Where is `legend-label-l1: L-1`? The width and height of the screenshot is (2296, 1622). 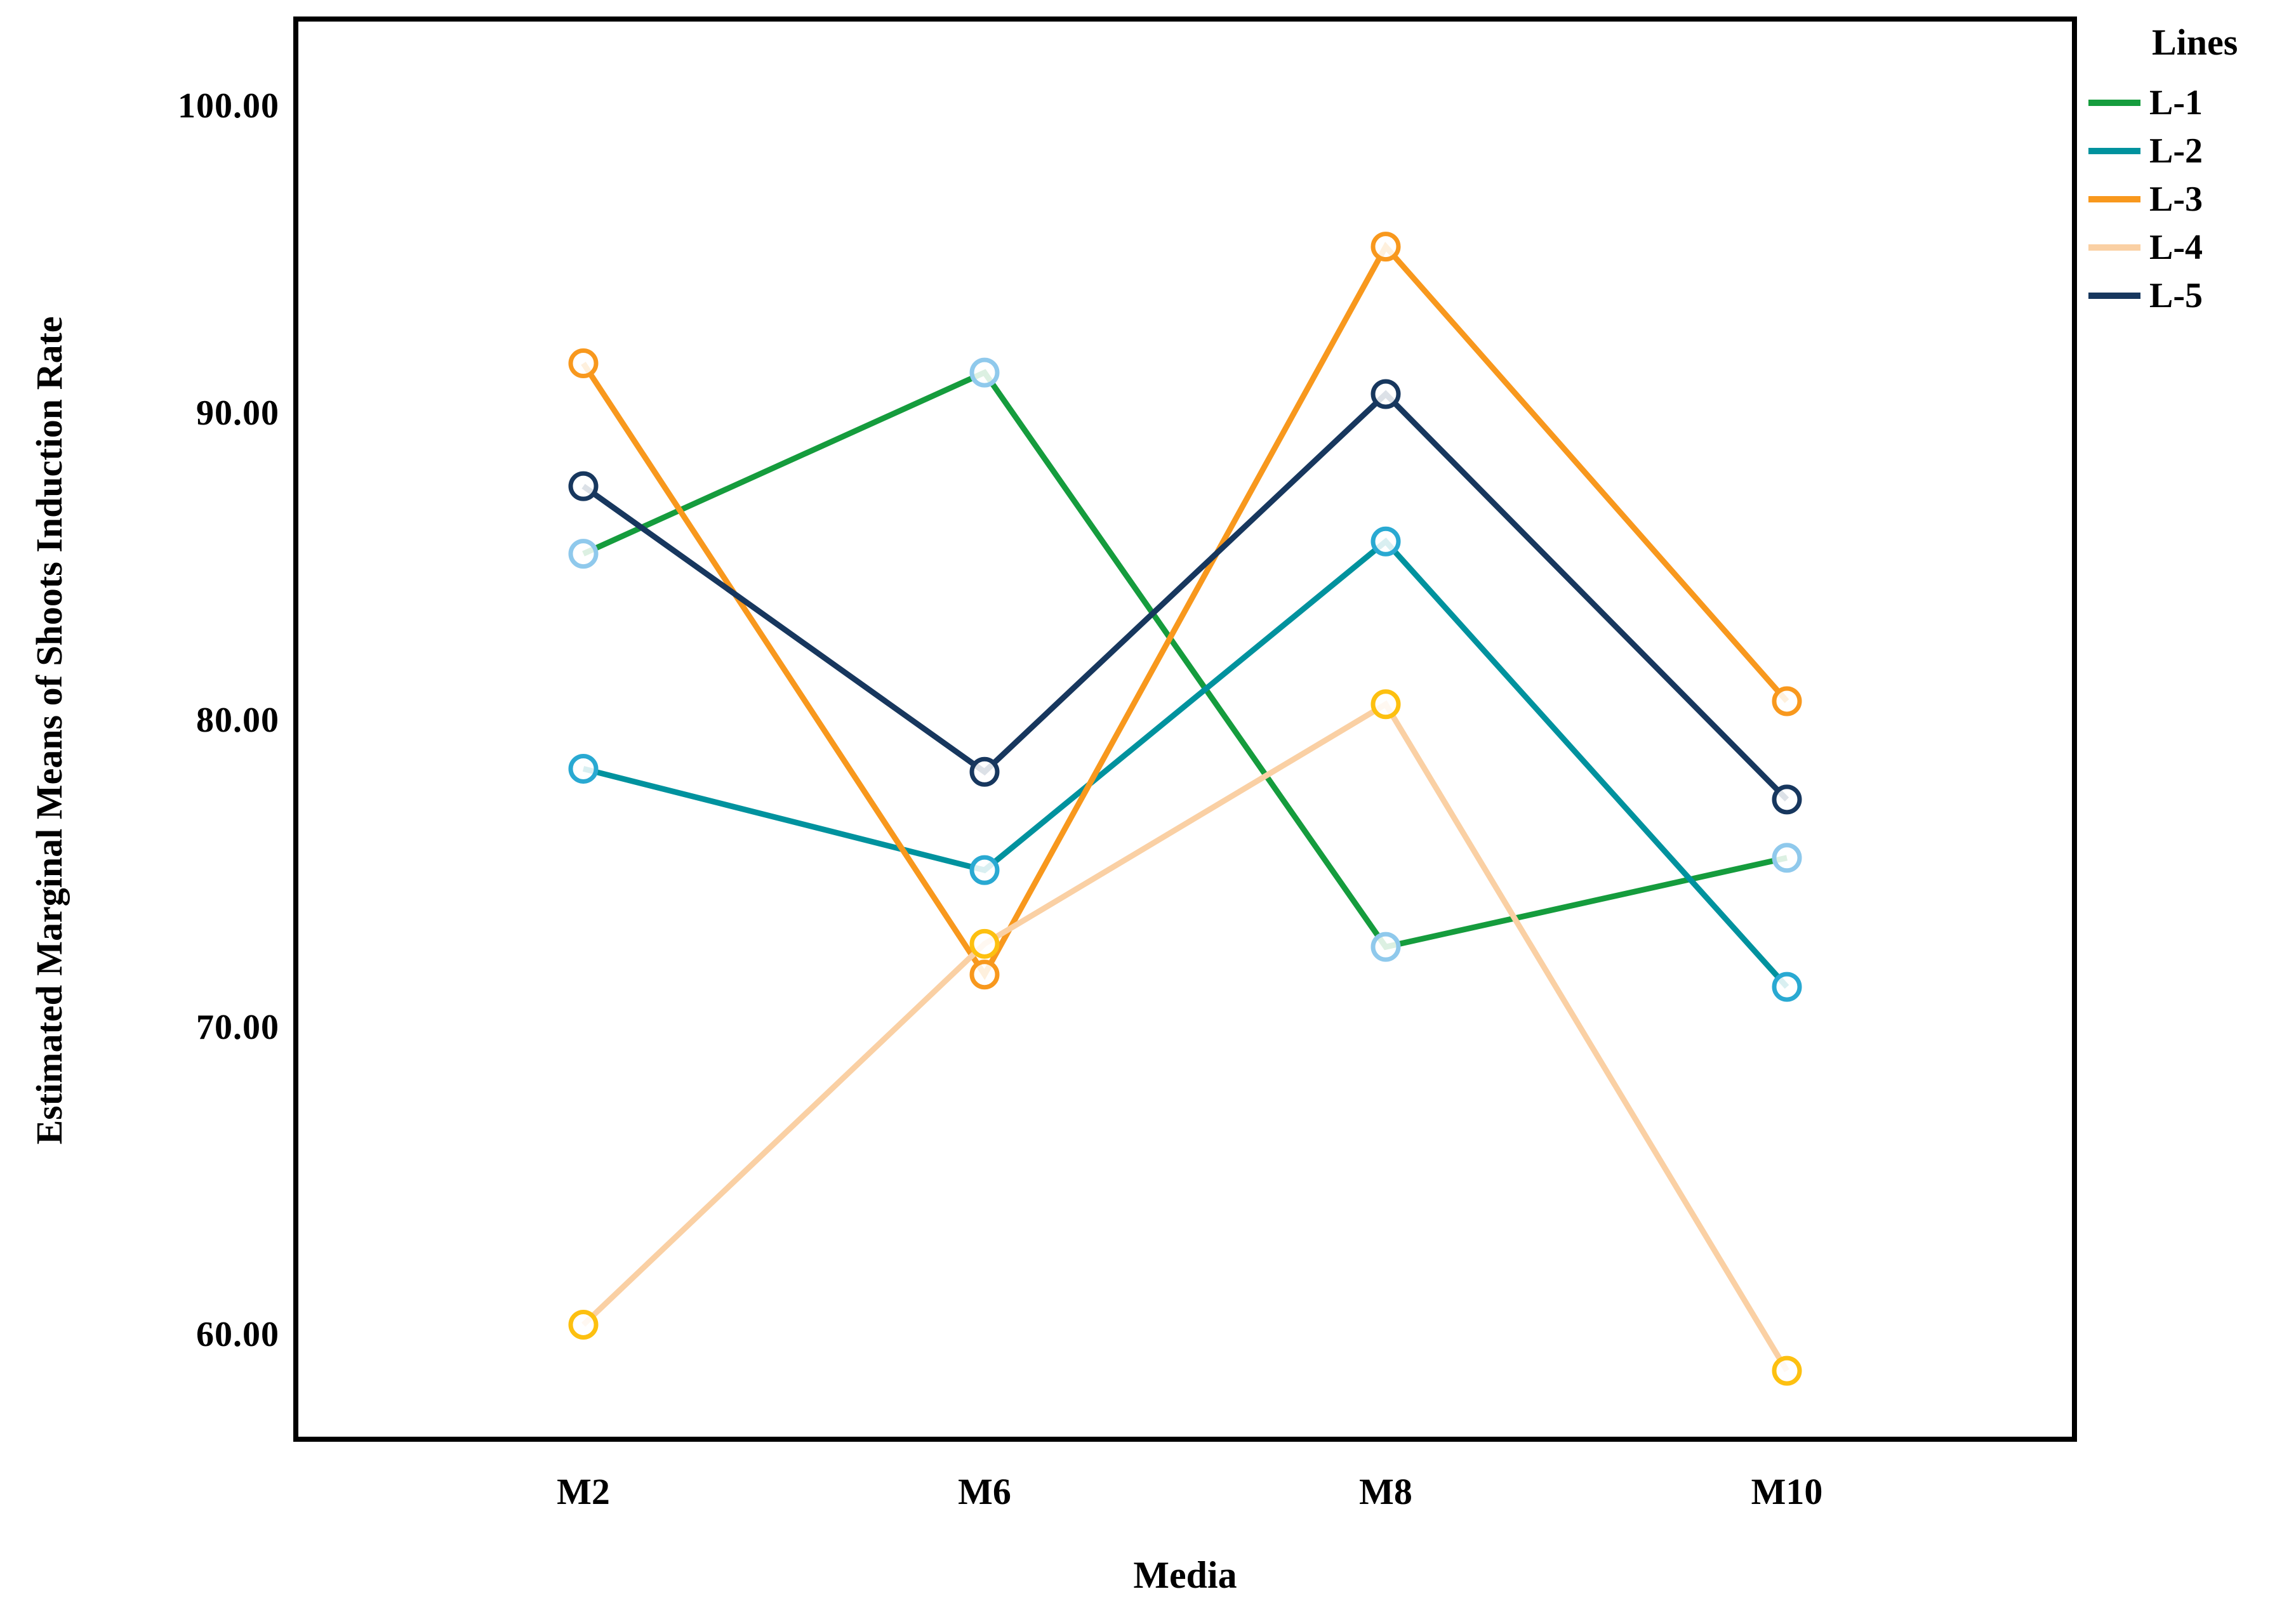
legend-label-l1: L-1 is located at coordinates (2176, 103).